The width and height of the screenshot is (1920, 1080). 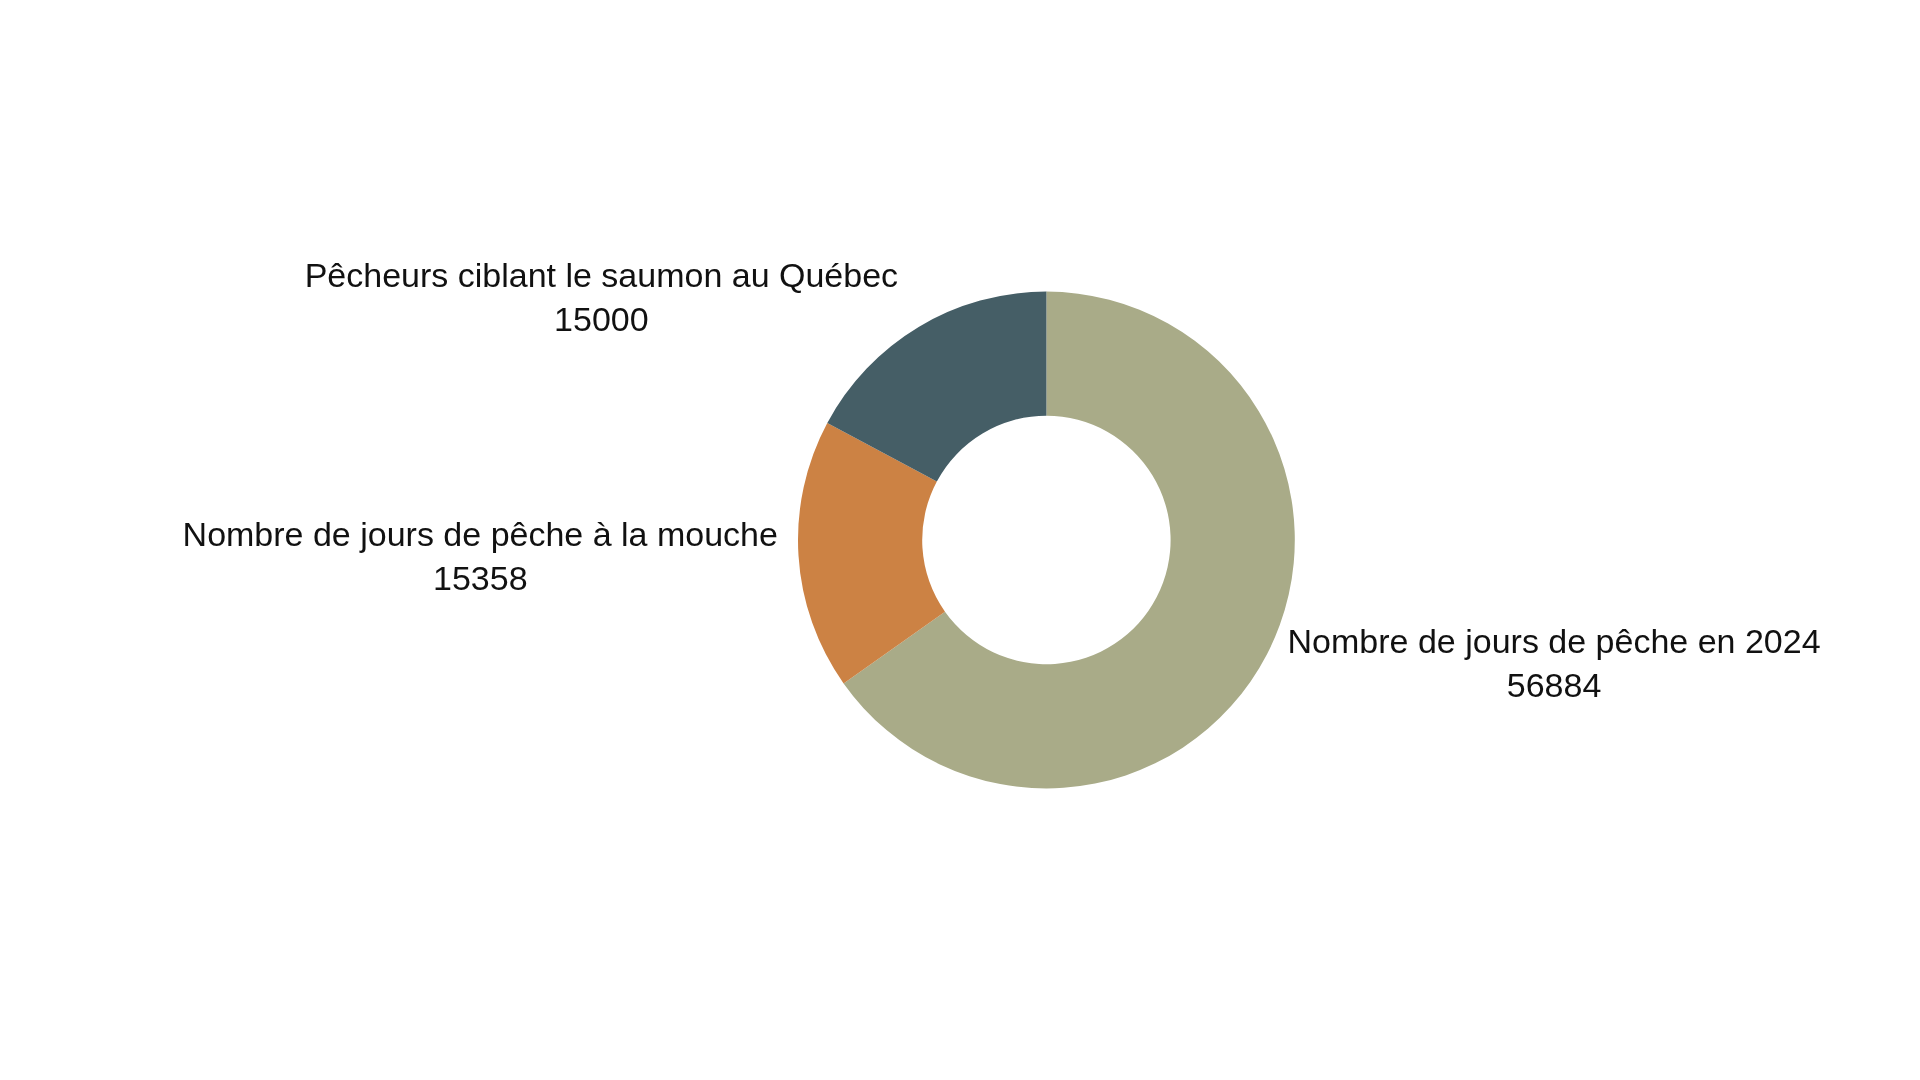 I want to click on data-label: 56884, so click(x=1554, y=684).